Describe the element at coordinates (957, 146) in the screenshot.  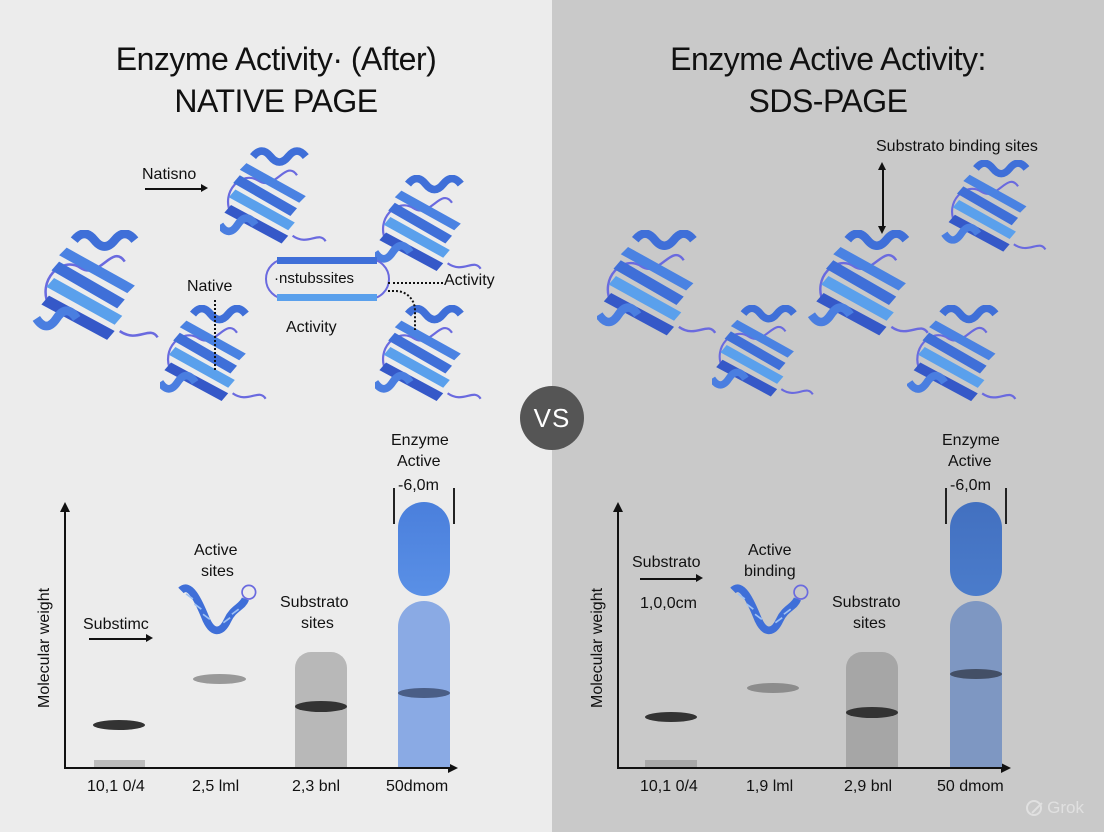
I see `substrato-binding-label: Substrato binding sites` at that location.